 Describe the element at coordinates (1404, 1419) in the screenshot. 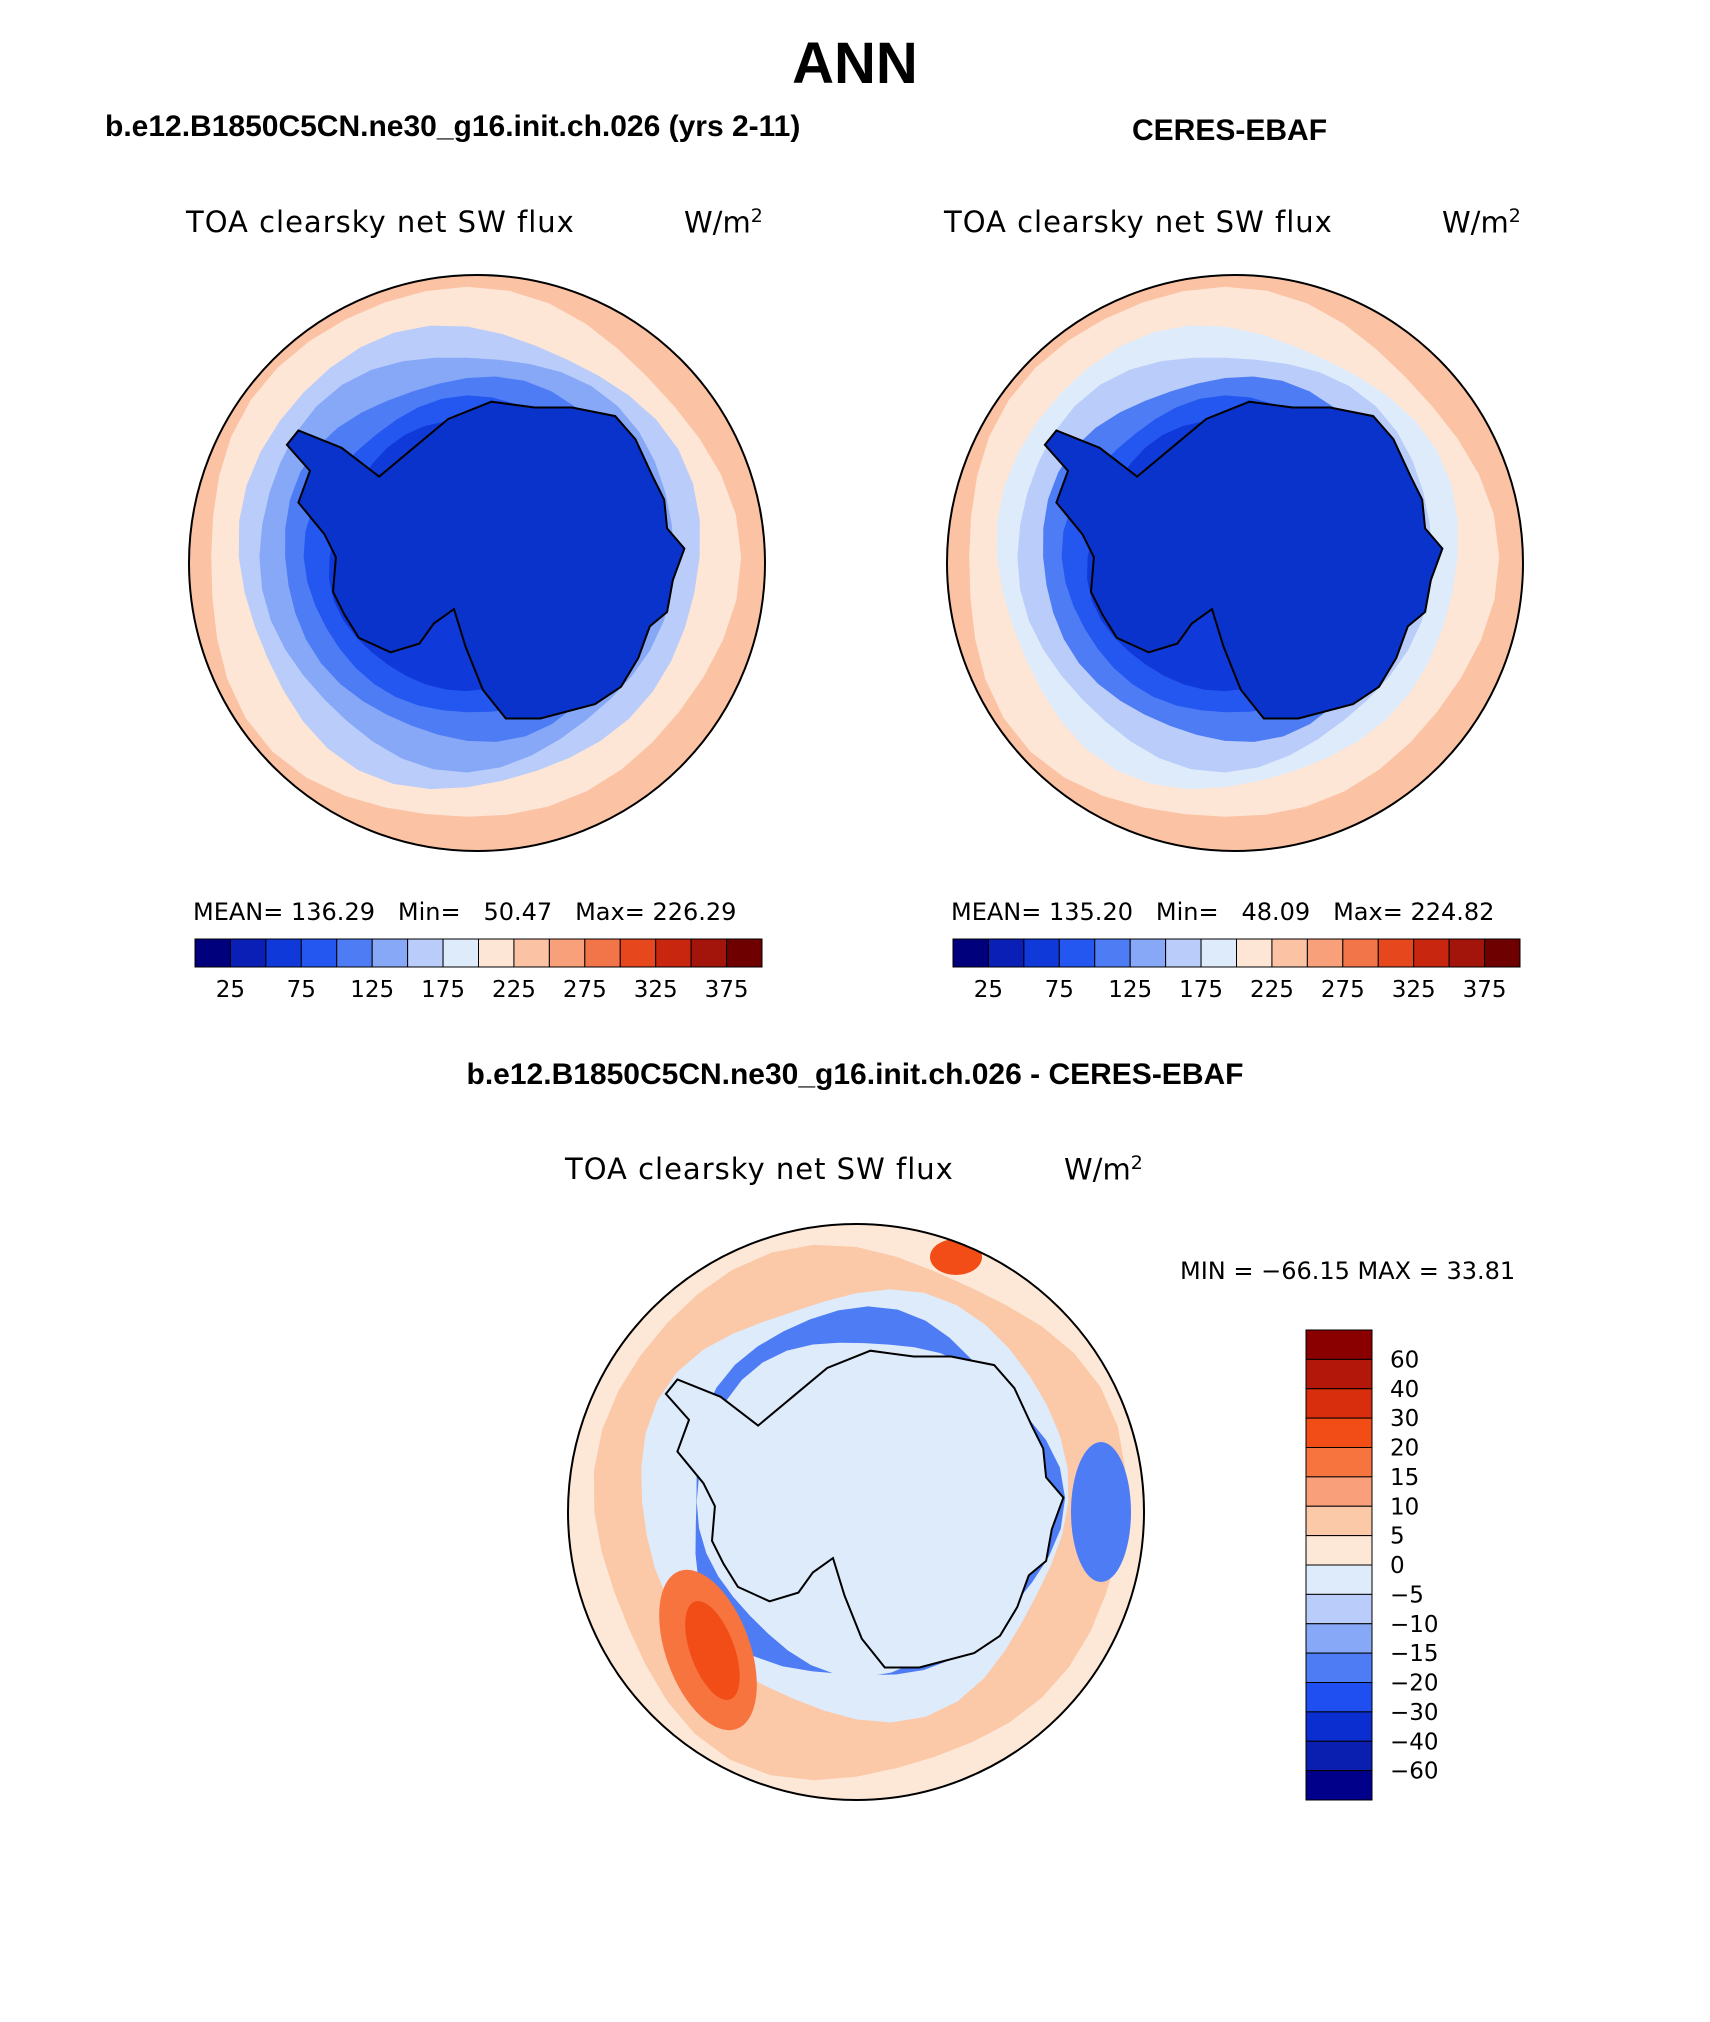

I see `diff-colorbar-tick: 30` at that location.